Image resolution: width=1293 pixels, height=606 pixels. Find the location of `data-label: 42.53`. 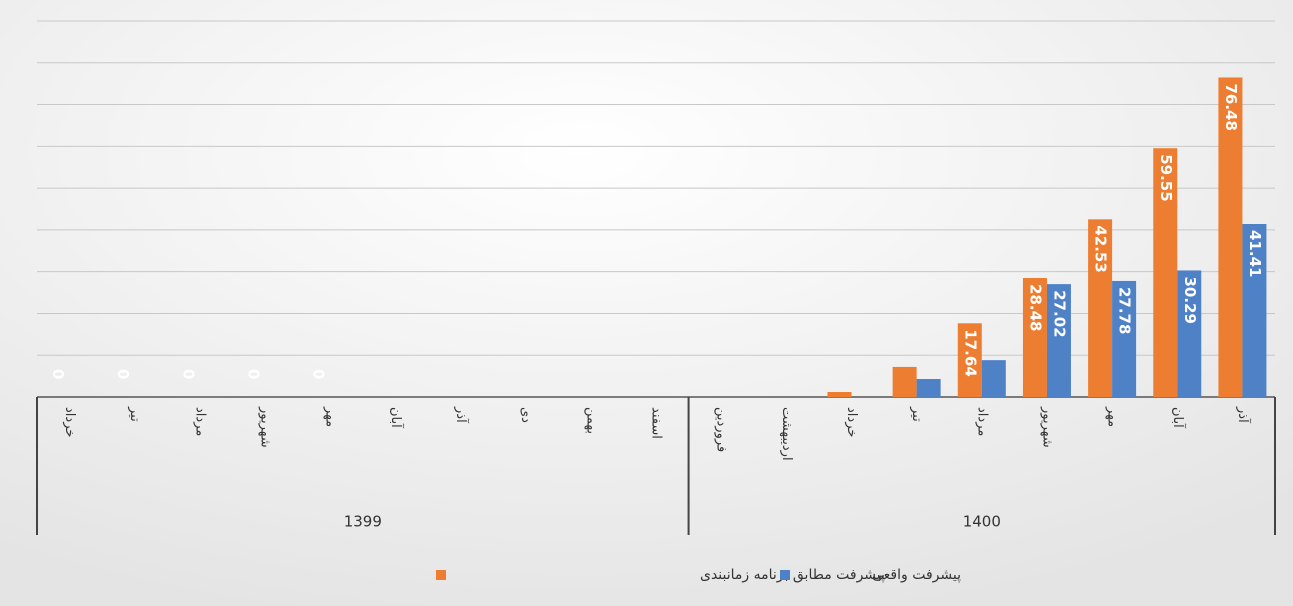

data-label: 42.53 is located at coordinates (1101, 248).